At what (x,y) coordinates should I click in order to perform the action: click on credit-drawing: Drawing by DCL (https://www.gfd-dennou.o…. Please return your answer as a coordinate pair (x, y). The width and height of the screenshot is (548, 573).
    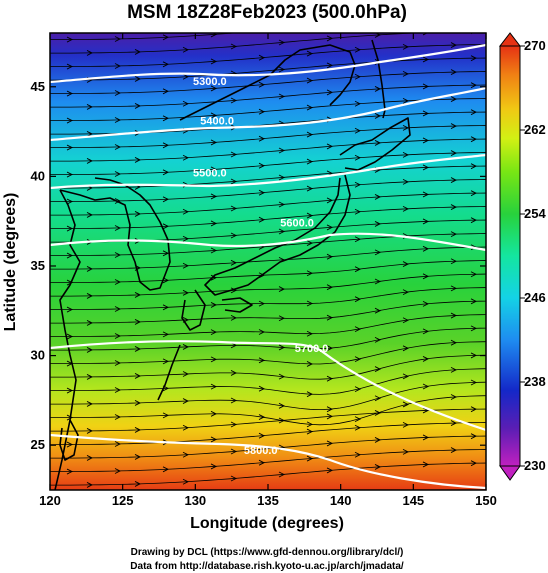
    Looking at the image, I should click on (267, 552).